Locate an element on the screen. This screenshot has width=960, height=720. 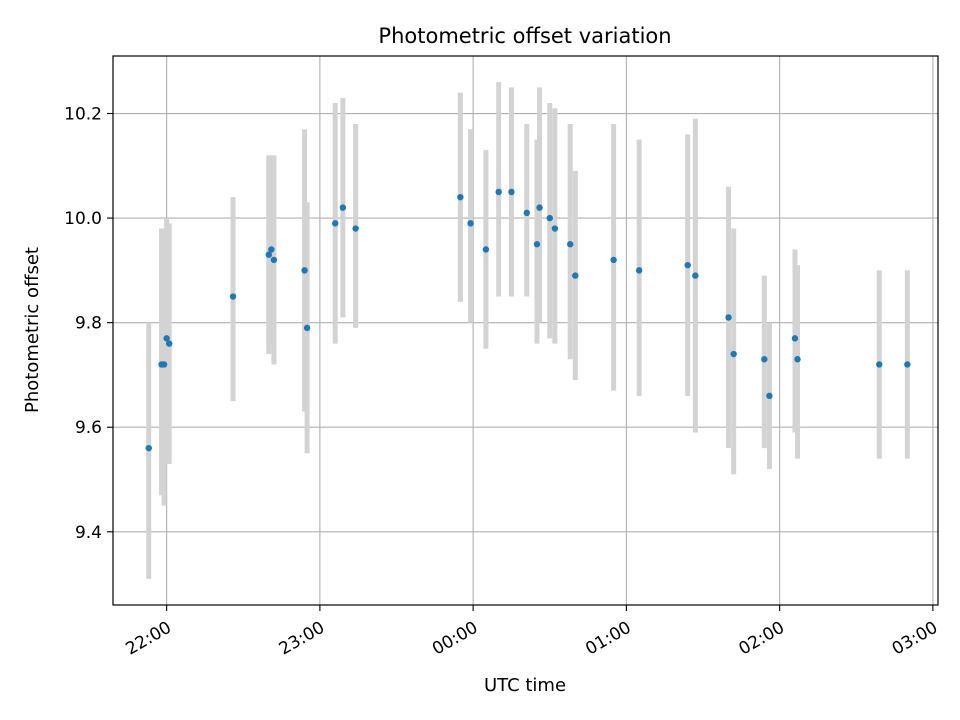
y-tick-label: 9.6 is located at coordinates (88, 428).